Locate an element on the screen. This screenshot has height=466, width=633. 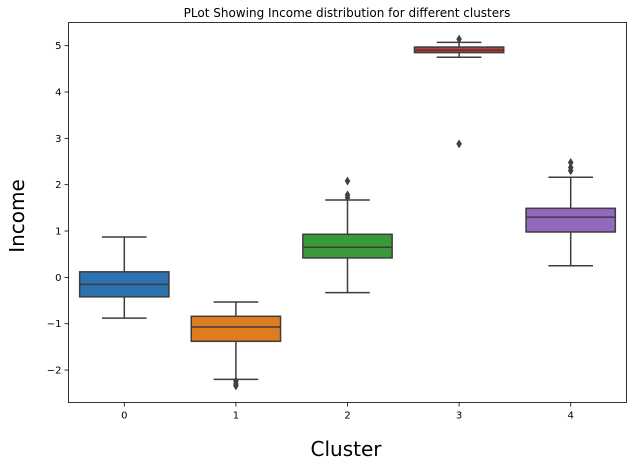
x-tick-label: 1 is located at coordinates (236, 416).